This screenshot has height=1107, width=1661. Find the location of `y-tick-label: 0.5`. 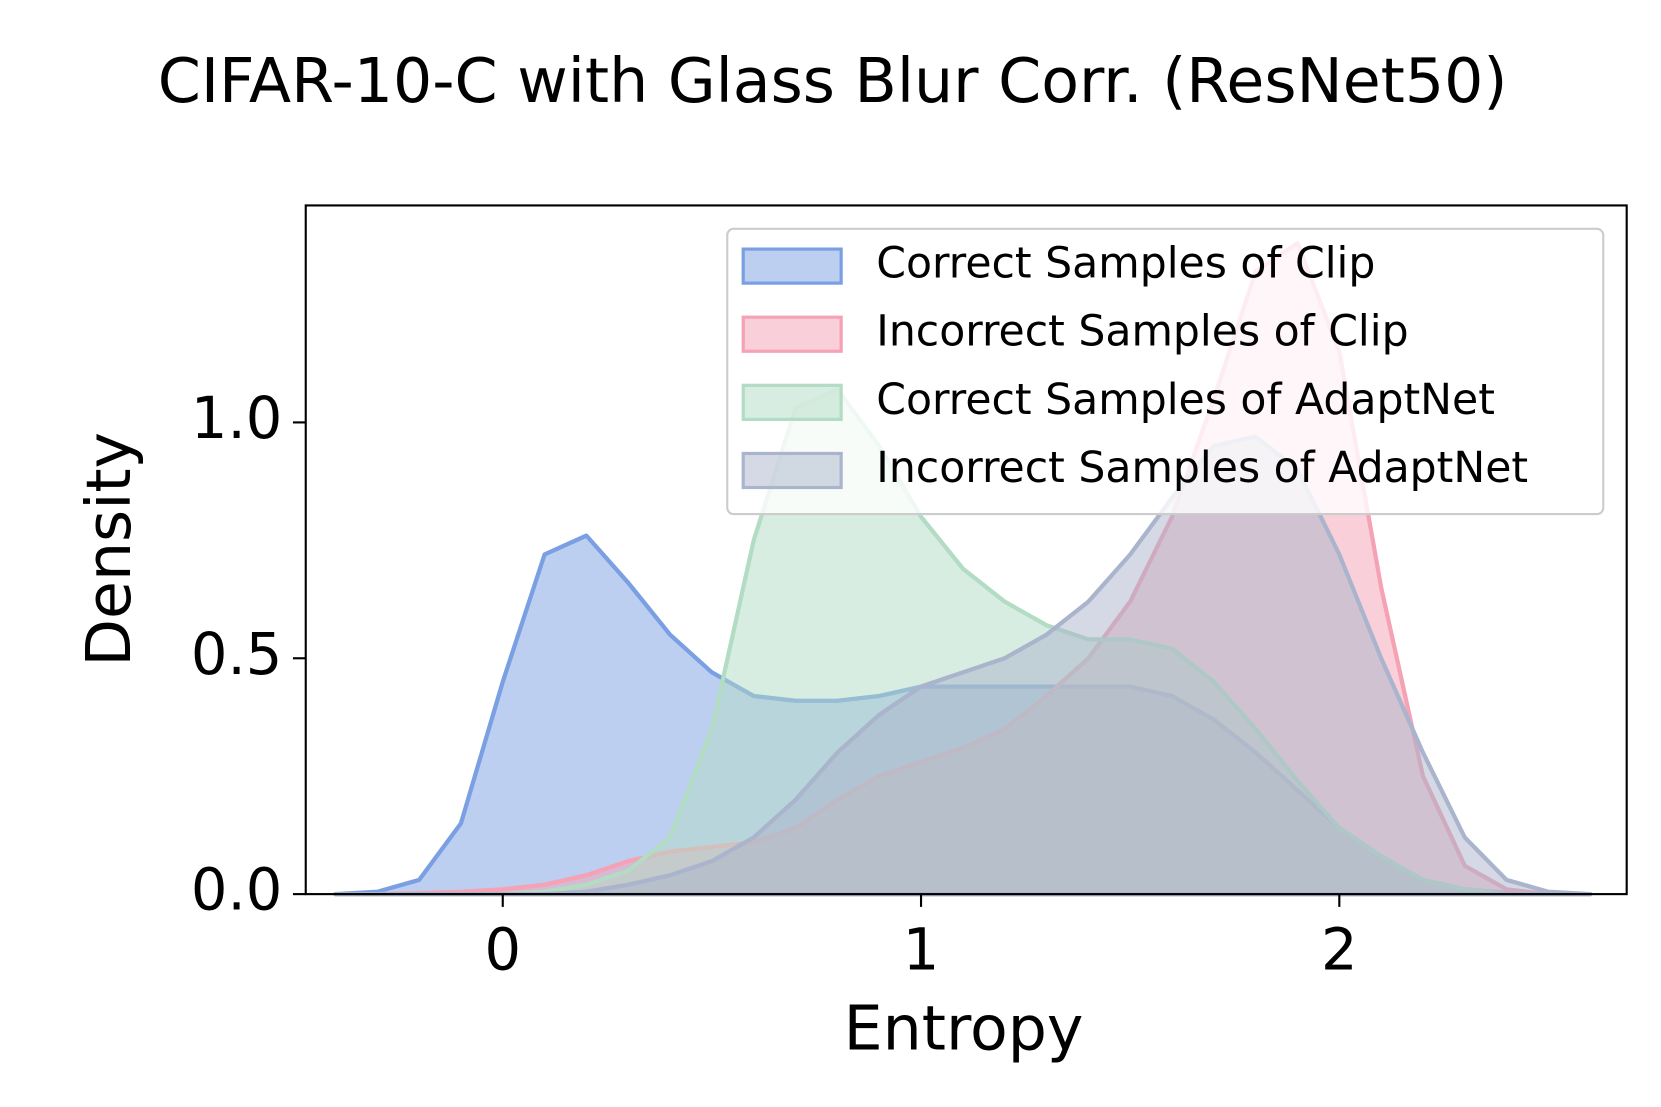

y-tick-label: 0.5 is located at coordinates (236, 654).